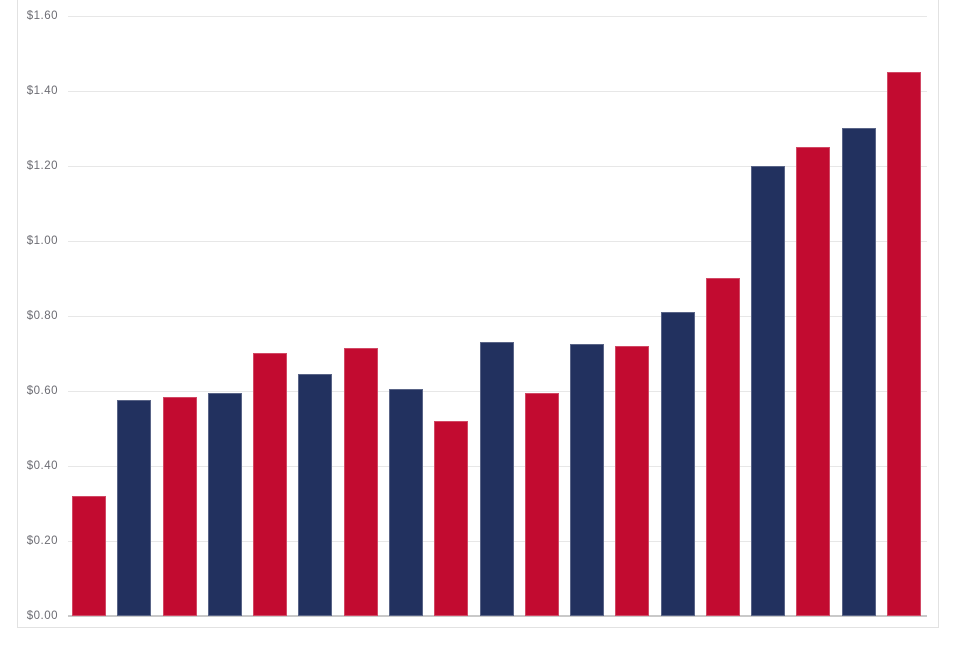 The image size is (954, 648). I want to click on y-tick-label: $0.40, so click(42, 466).